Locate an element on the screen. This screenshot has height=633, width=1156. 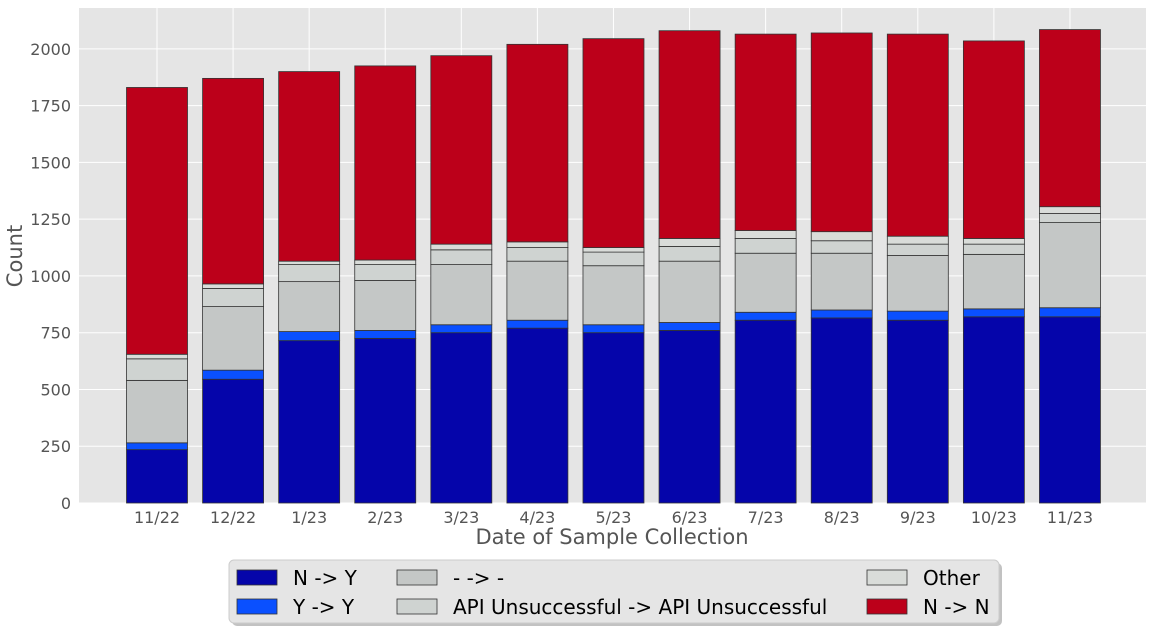
x-tick-label: 11/22 is located at coordinates (157, 517).